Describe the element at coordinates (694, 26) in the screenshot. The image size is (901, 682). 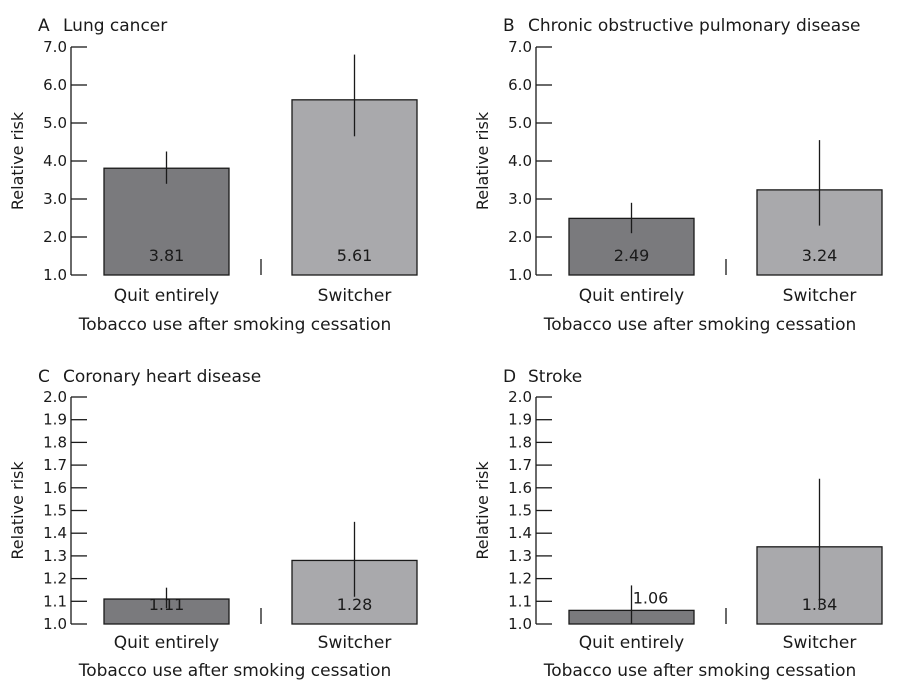
I see `panel-title: Chronic obstructive pulmonary disease` at that location.